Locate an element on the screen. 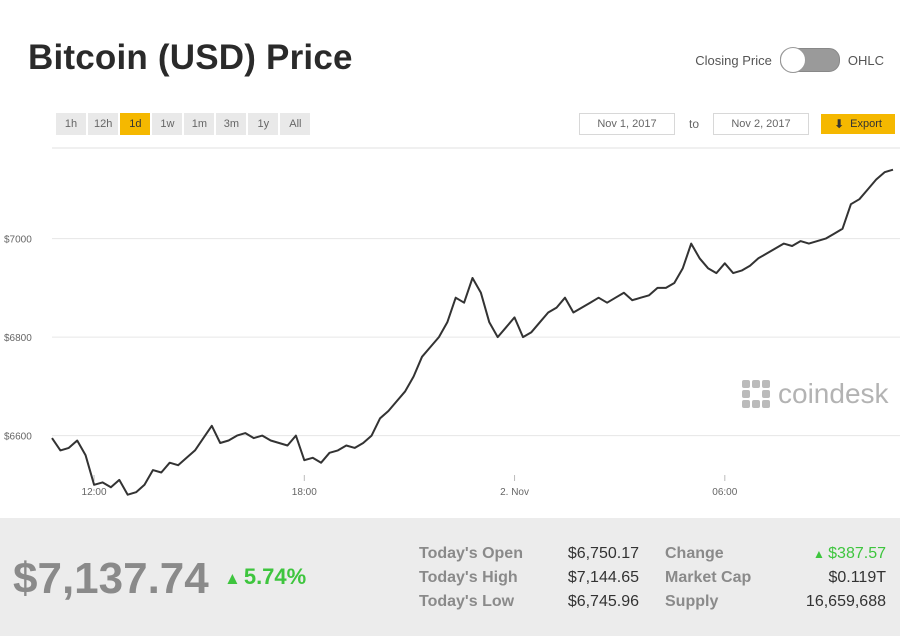  range-button-1w: 1w is located at coordinates (167, 124).